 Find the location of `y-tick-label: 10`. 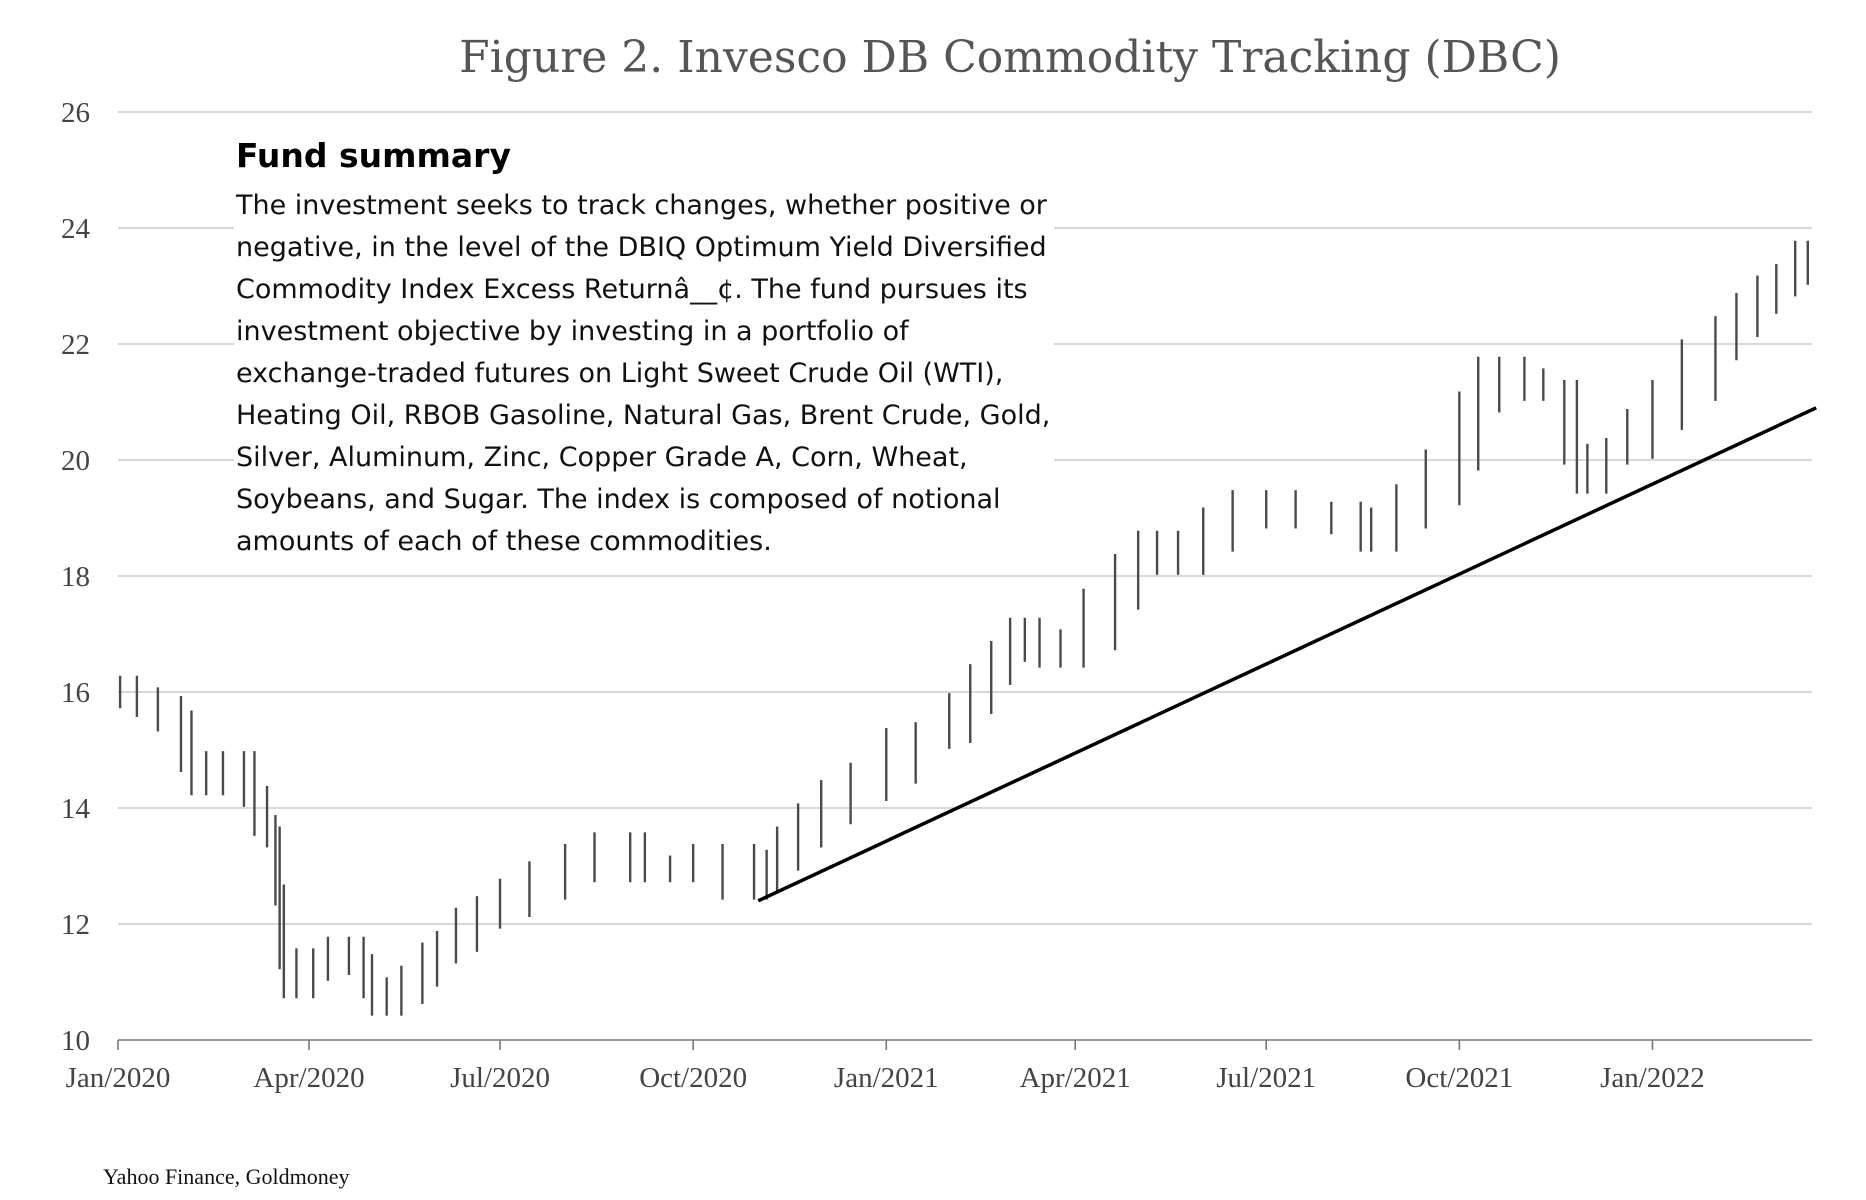

y-tick-label: 10 is located at coordinates (75, 1041).